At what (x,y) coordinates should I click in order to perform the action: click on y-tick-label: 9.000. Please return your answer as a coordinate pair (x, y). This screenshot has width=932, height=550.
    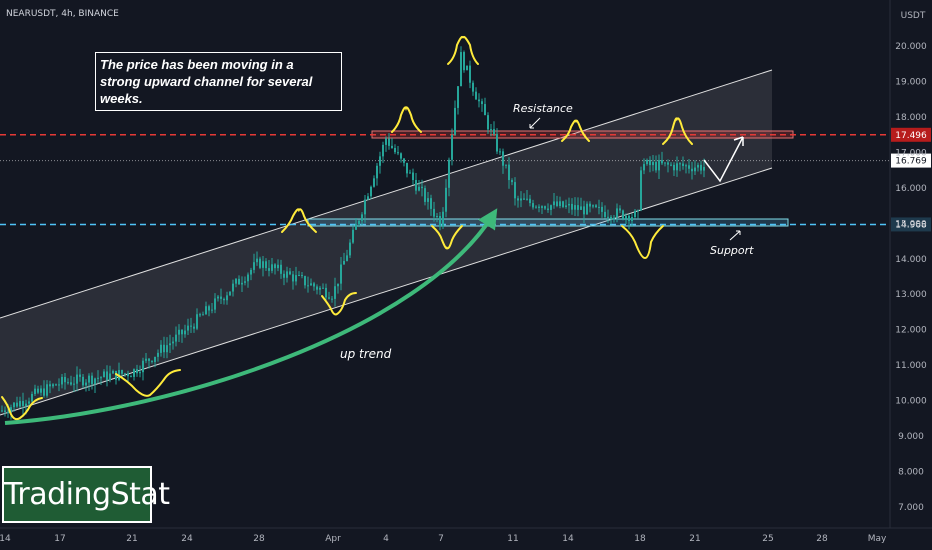
    Looking at the image, I should click on (911, 437).